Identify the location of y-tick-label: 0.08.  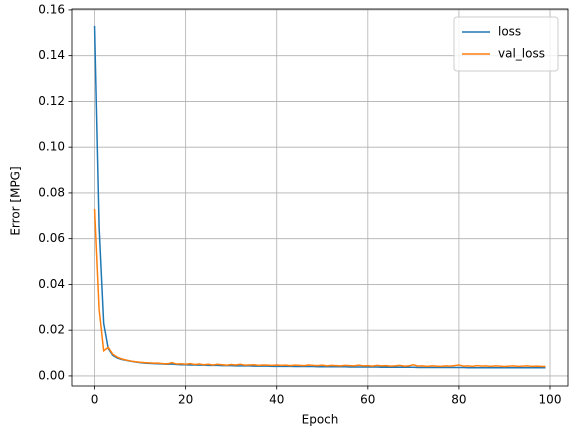
(51, 192).